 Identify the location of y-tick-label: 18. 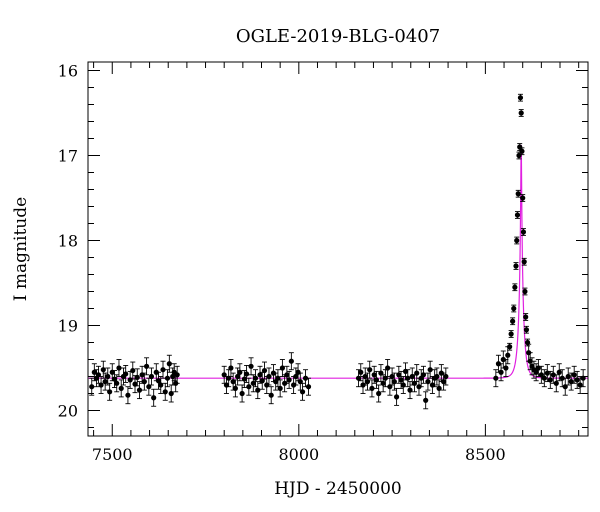
(68, 241).